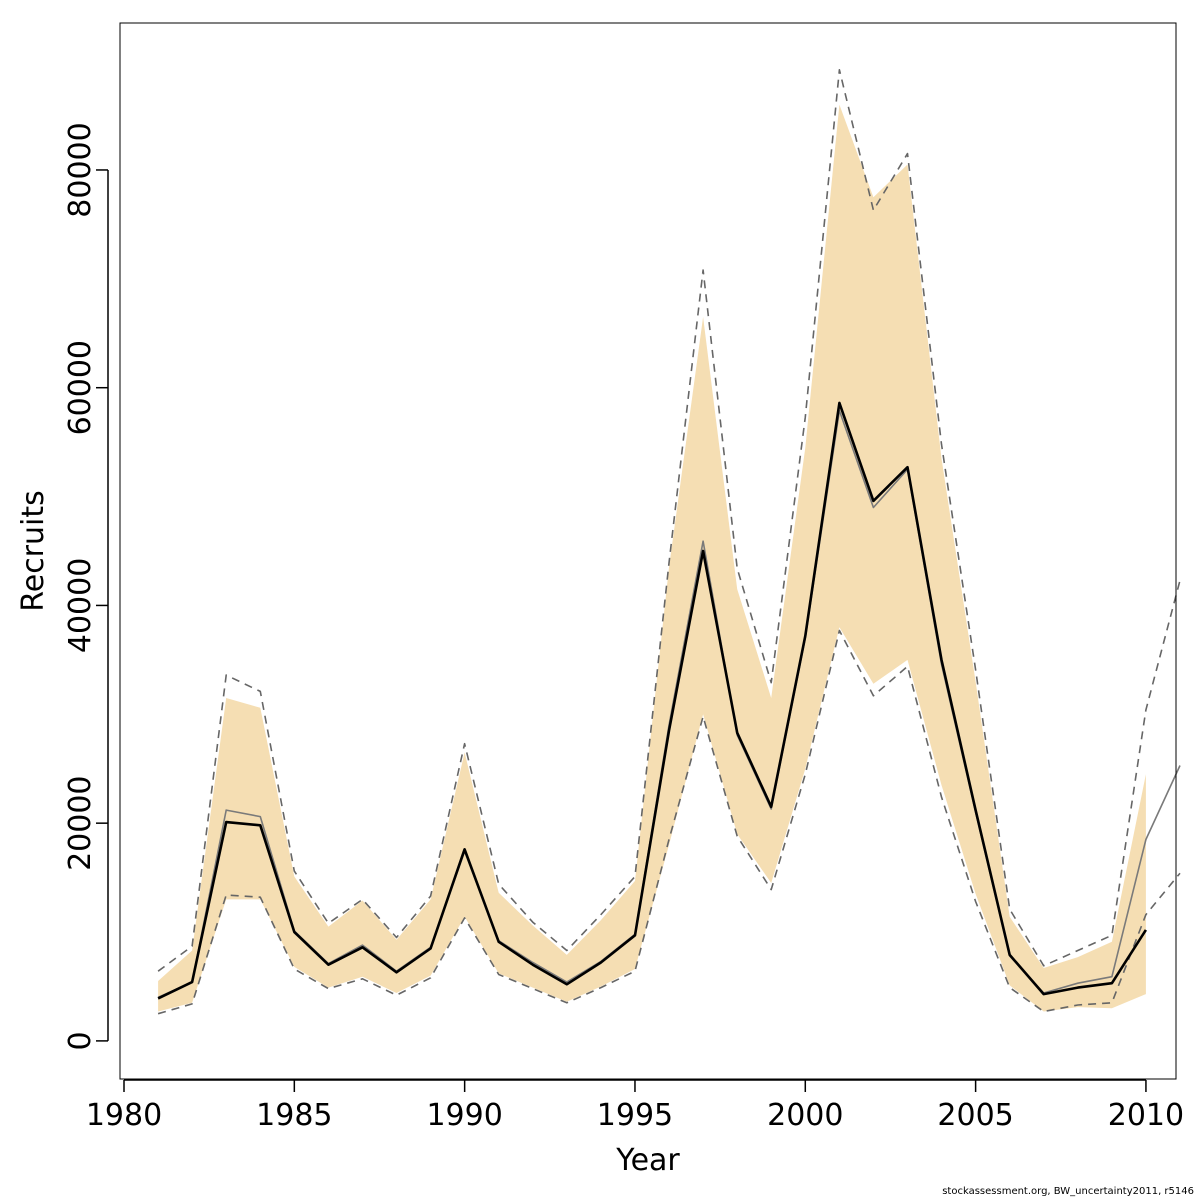  What do you see at coordinates (975, 1115) in the screenshot?
I see `x-tick-label: 2005` at bounding box center [975, 1115].